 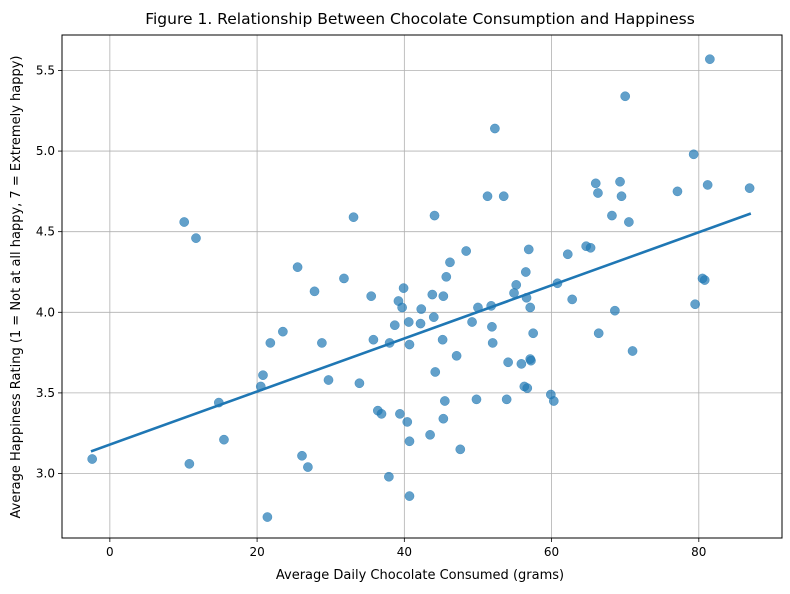 I want to click on x-tick-label: 0, so click(x=110, y=552).